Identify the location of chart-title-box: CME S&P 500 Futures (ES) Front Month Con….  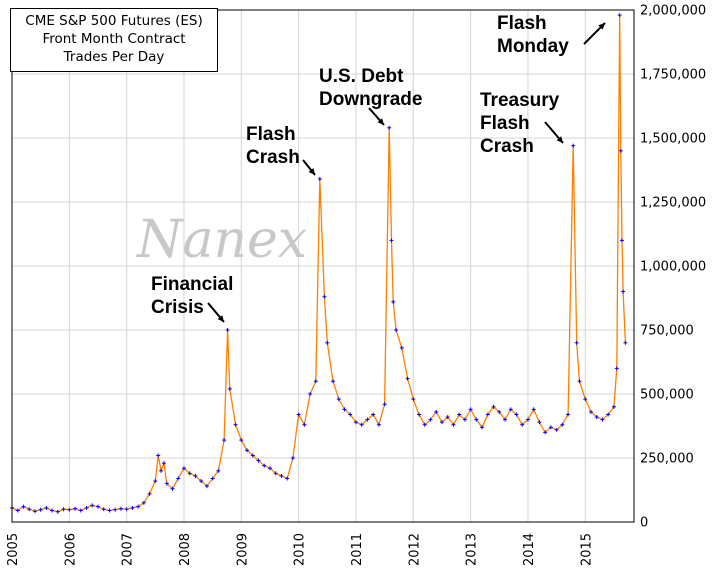
(114, 40).